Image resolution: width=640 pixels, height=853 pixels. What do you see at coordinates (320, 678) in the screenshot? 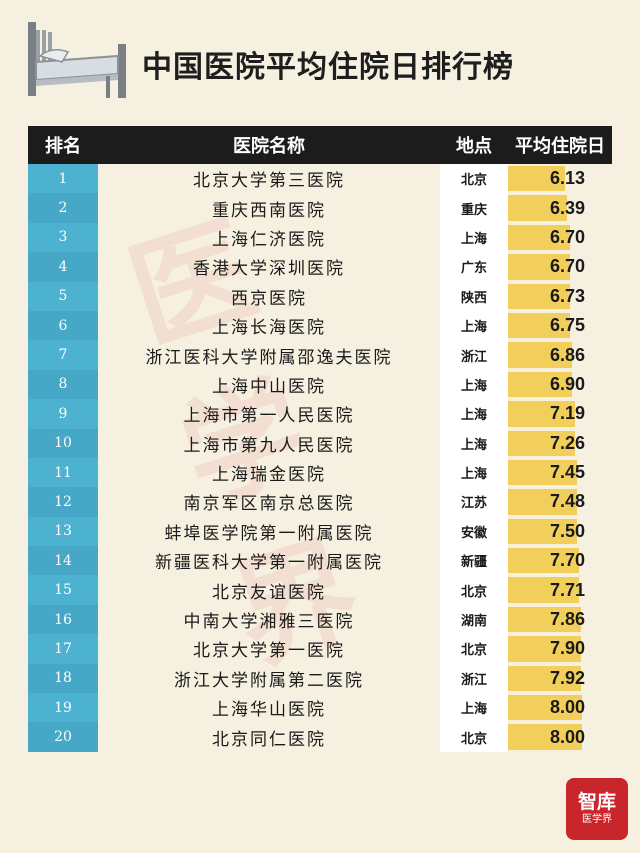
I see `table-row: 18 浙江大学附属第二医院 浙江 7.92` at bounding box center [320, 678].